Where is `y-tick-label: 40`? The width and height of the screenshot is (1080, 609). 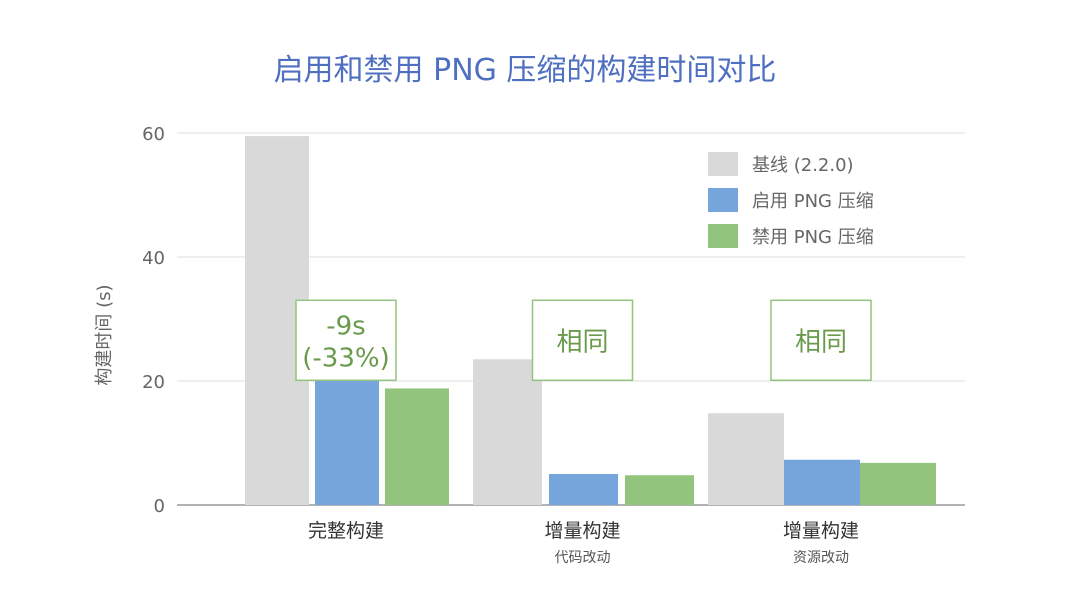 y-tick-label: 40 is located at coordinates (153, 258).